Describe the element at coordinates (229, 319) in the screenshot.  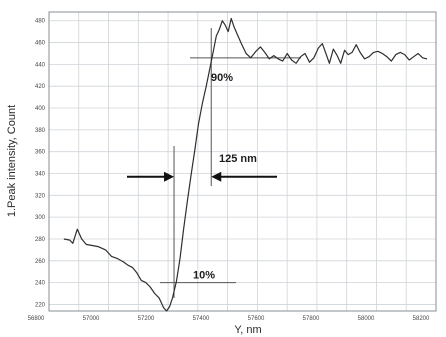
I see `x-tick-labels: 56800 57000 57200 57400 57600 57800 58000 58200` at that location.